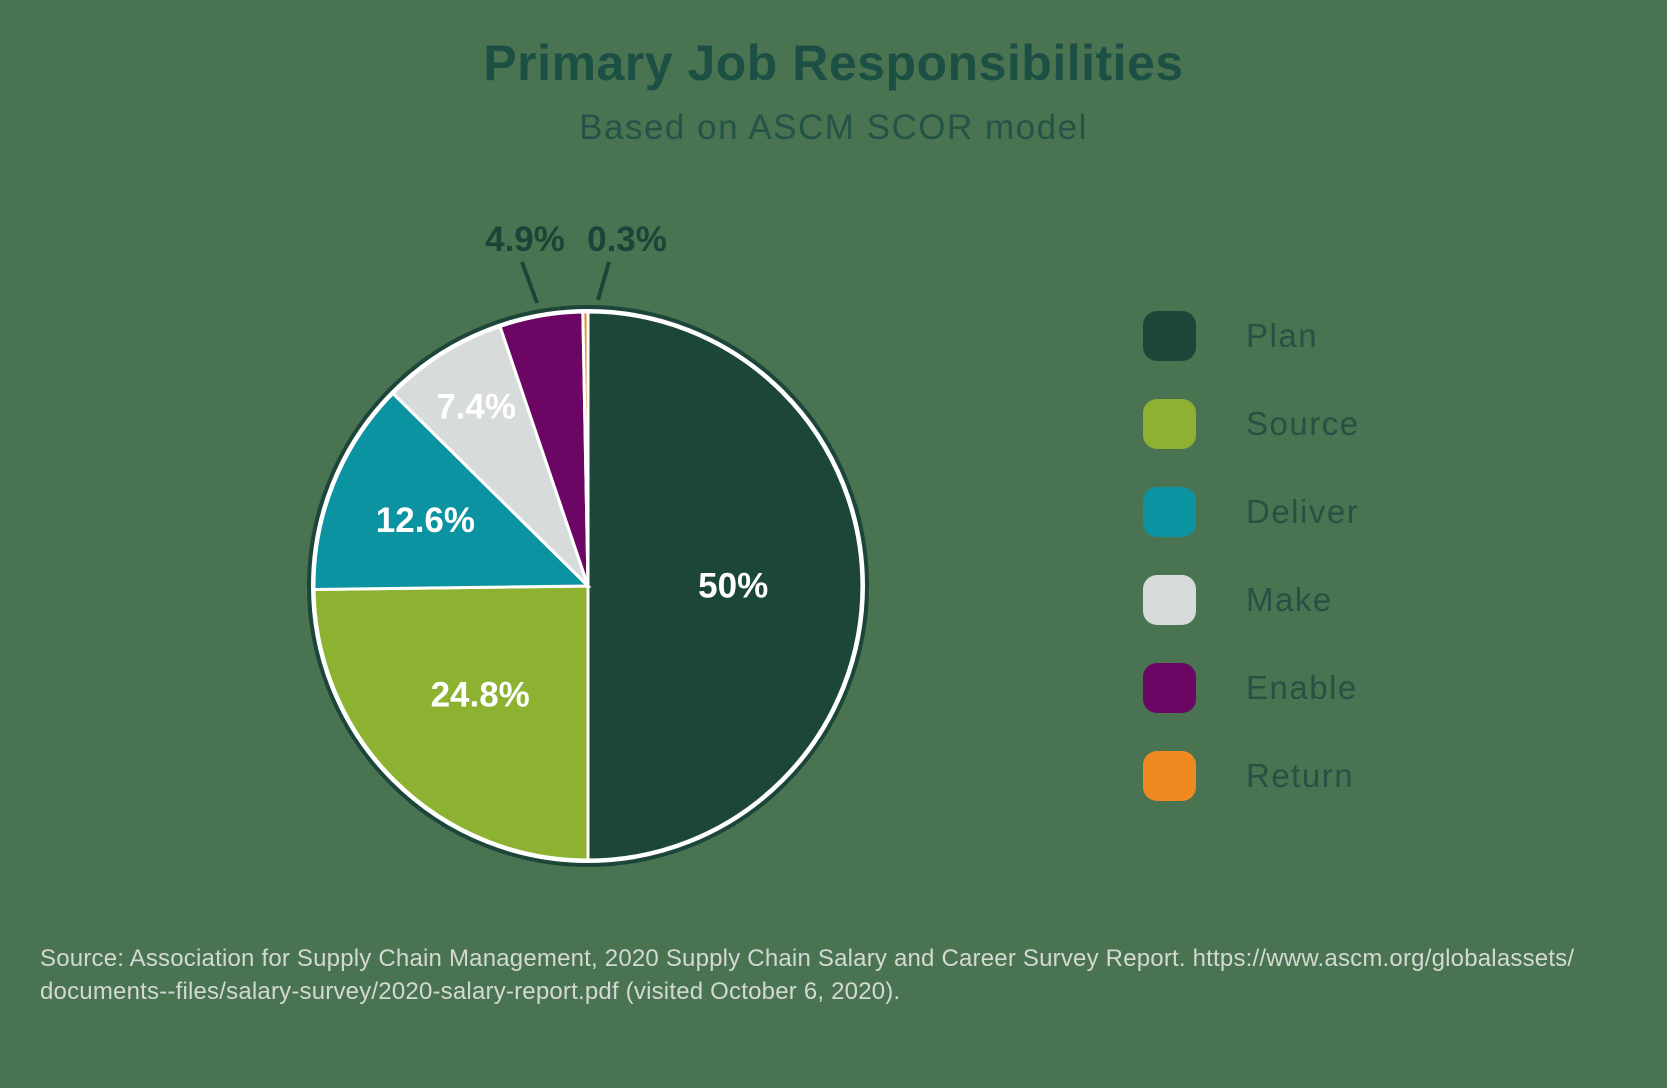 The image size is (1667, 1088). Describe the element at coordinates (603, 281) in the screenshot. I see `callout-line-return` at that location.